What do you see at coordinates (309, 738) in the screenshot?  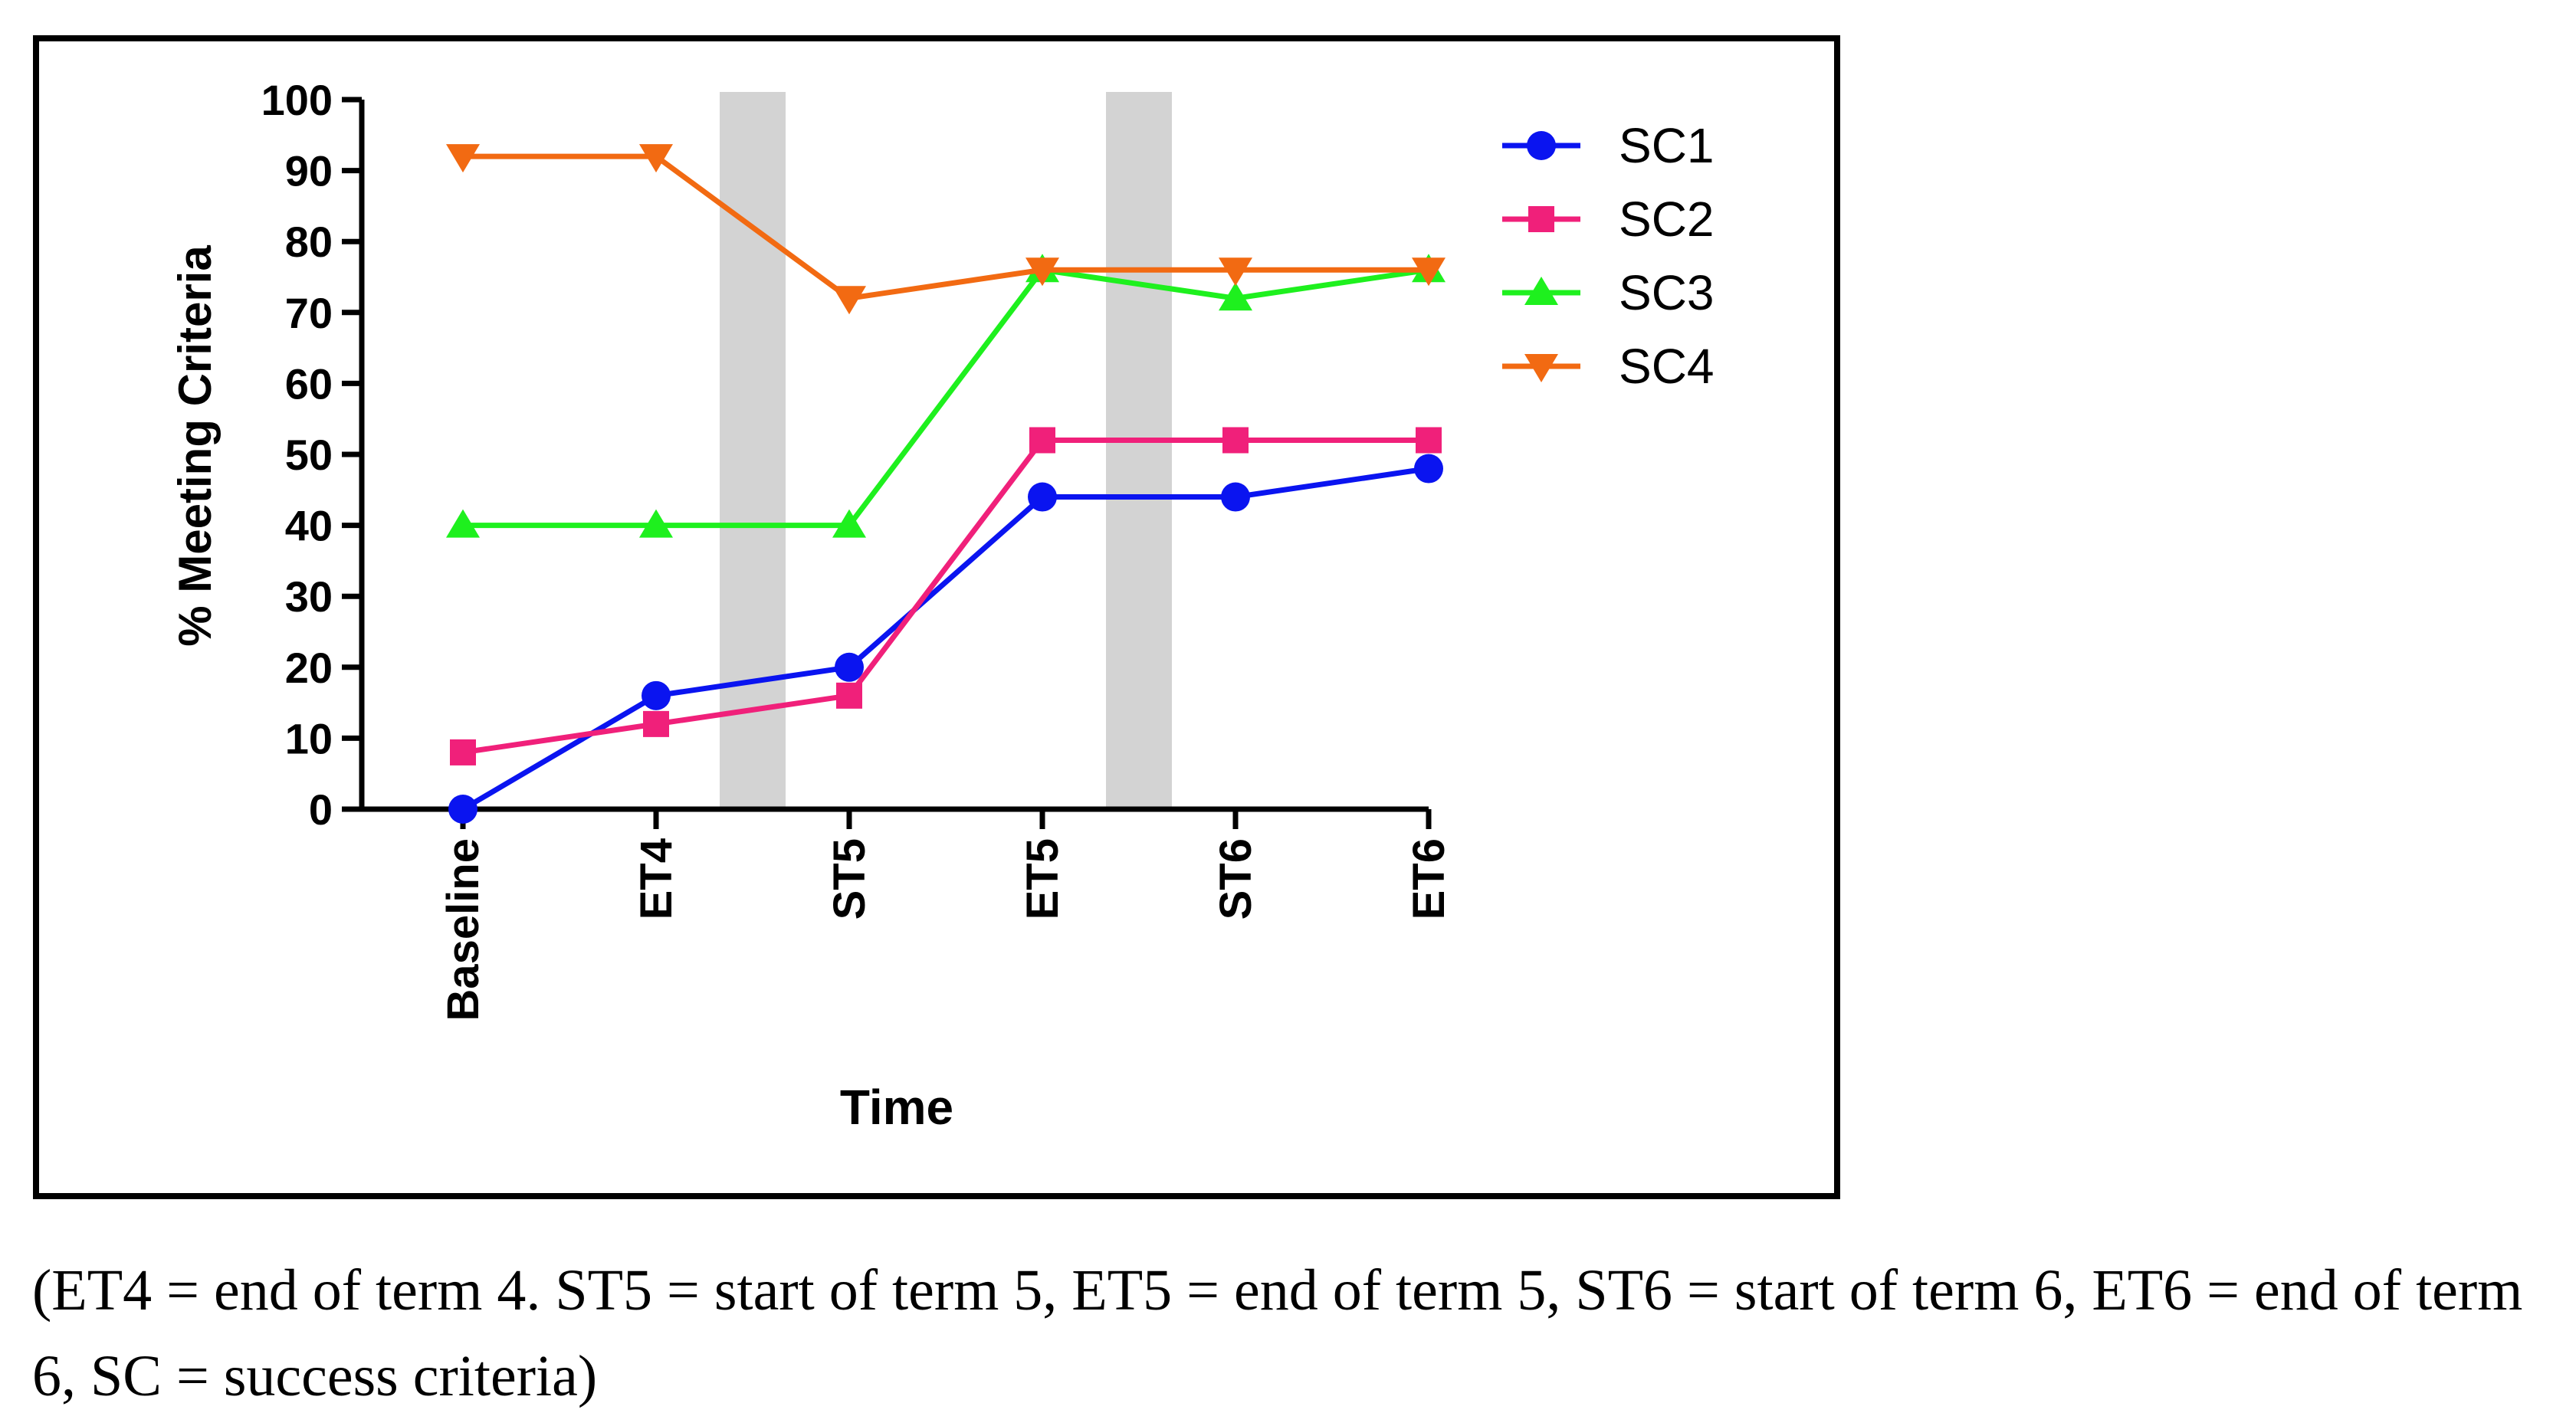 I see `y-tick-label-10: 10` at bounding box center [309, 738].